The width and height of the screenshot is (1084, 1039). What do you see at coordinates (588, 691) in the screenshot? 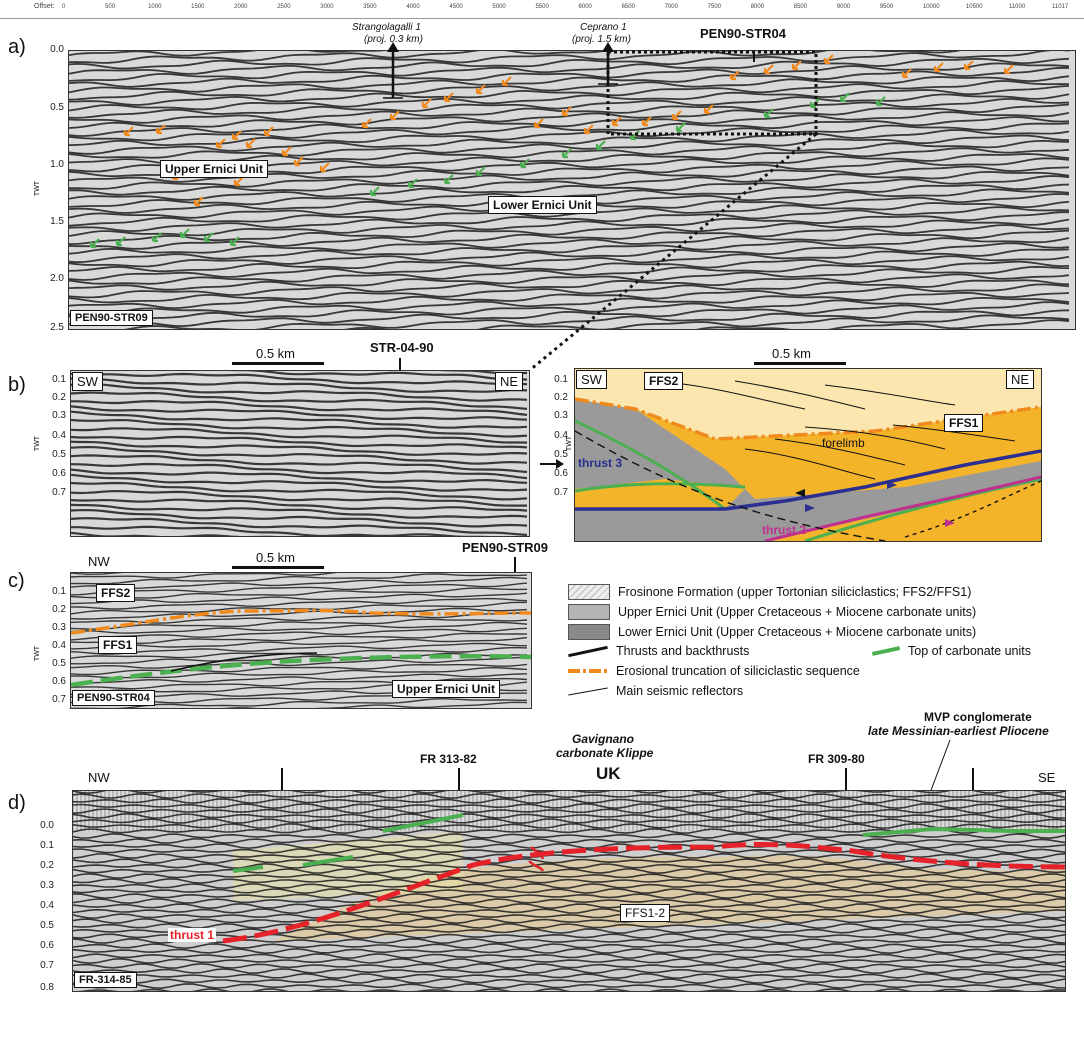
I see `legend-reflector-line` at bounding box center [588, 691].